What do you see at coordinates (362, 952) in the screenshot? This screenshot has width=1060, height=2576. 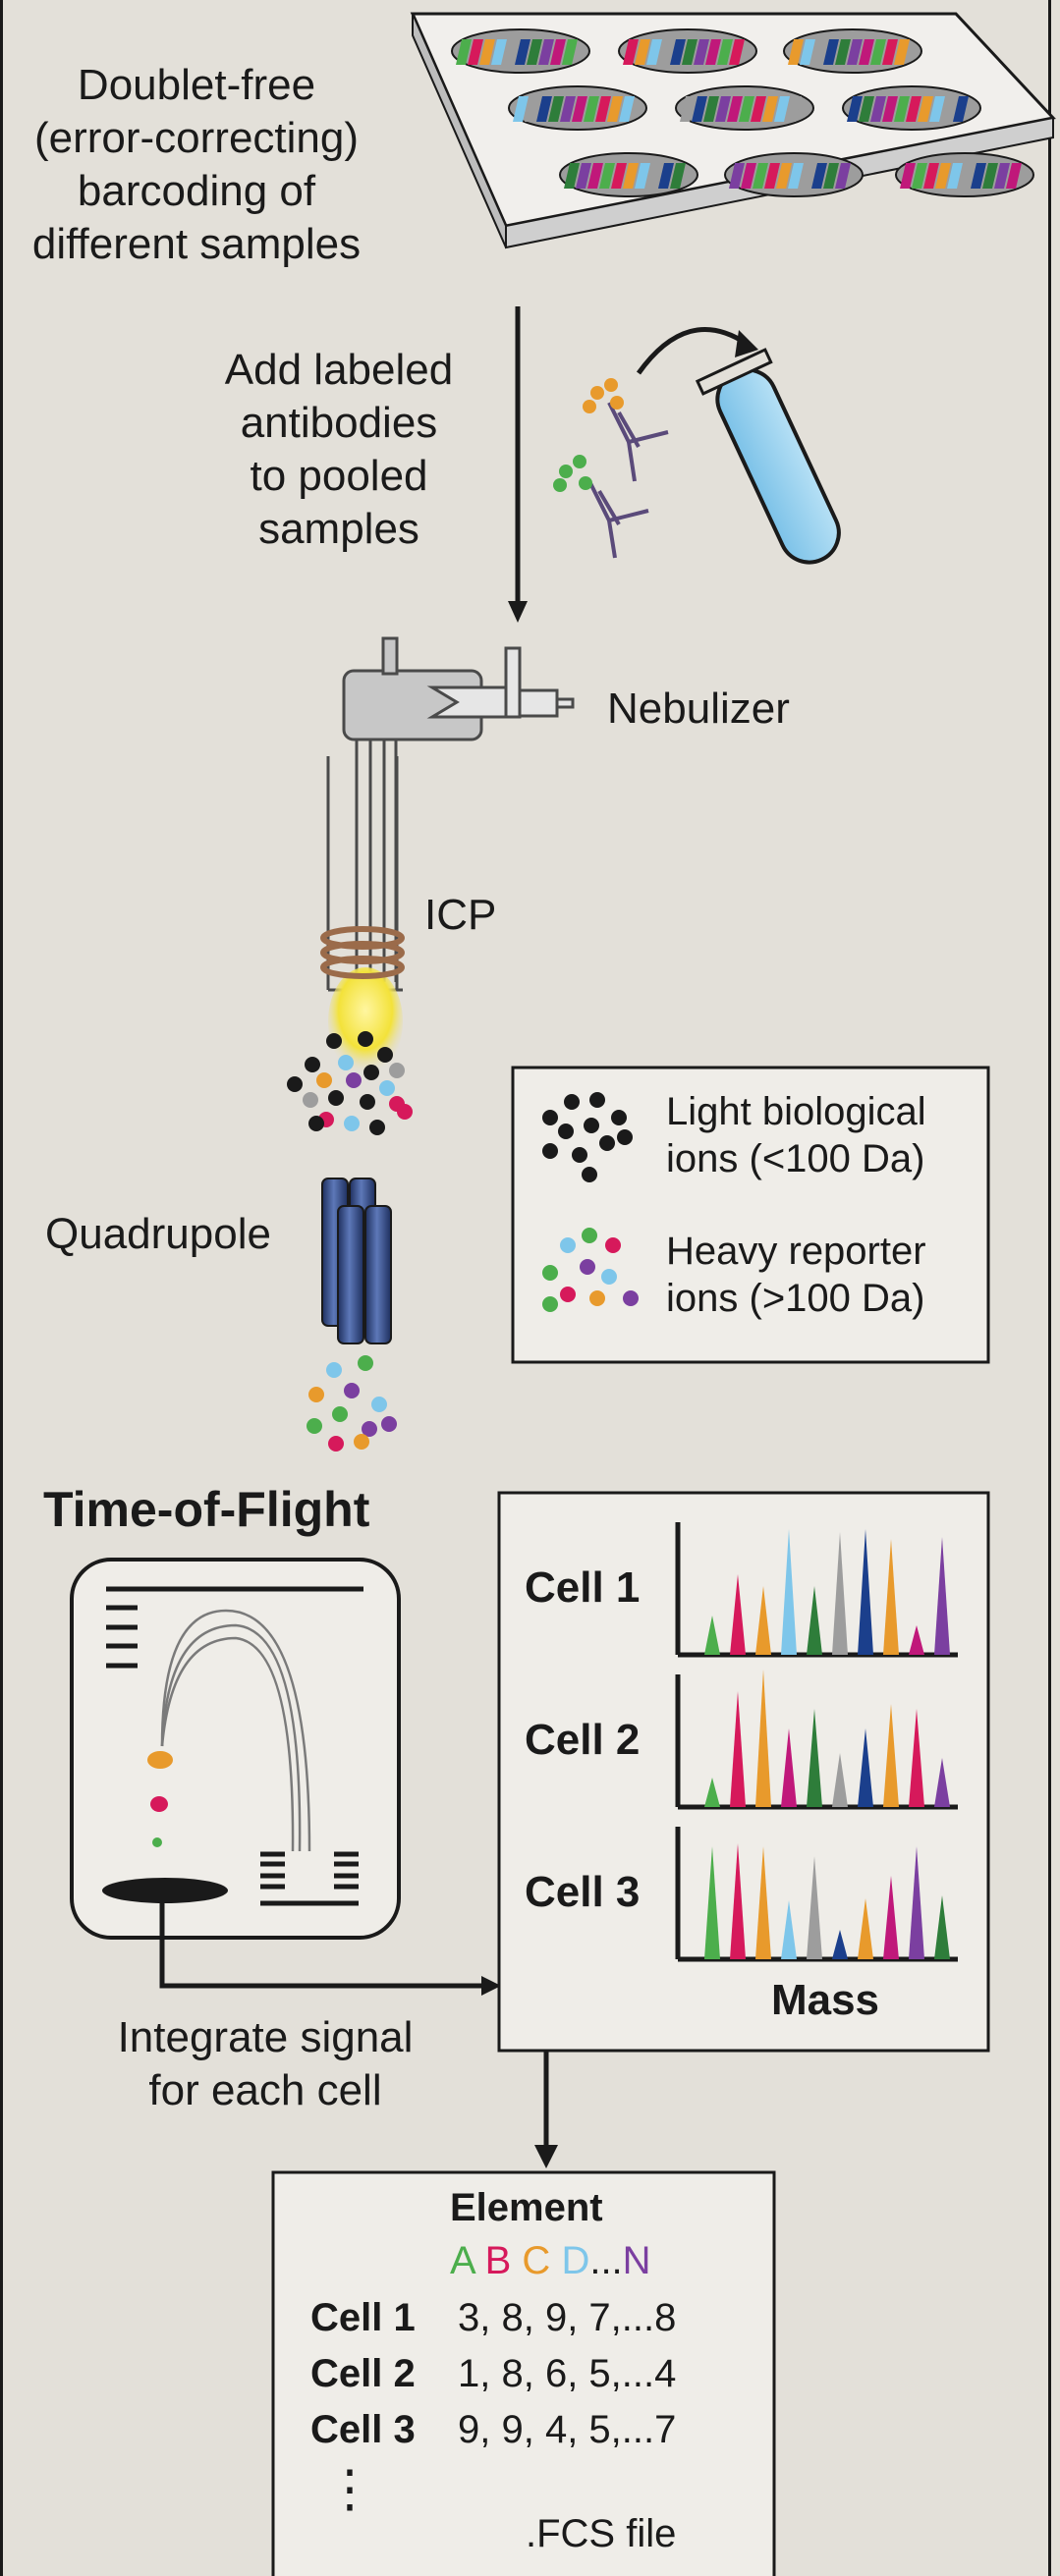 I see `icp-coil-icon` at bounding box center [362, 952].